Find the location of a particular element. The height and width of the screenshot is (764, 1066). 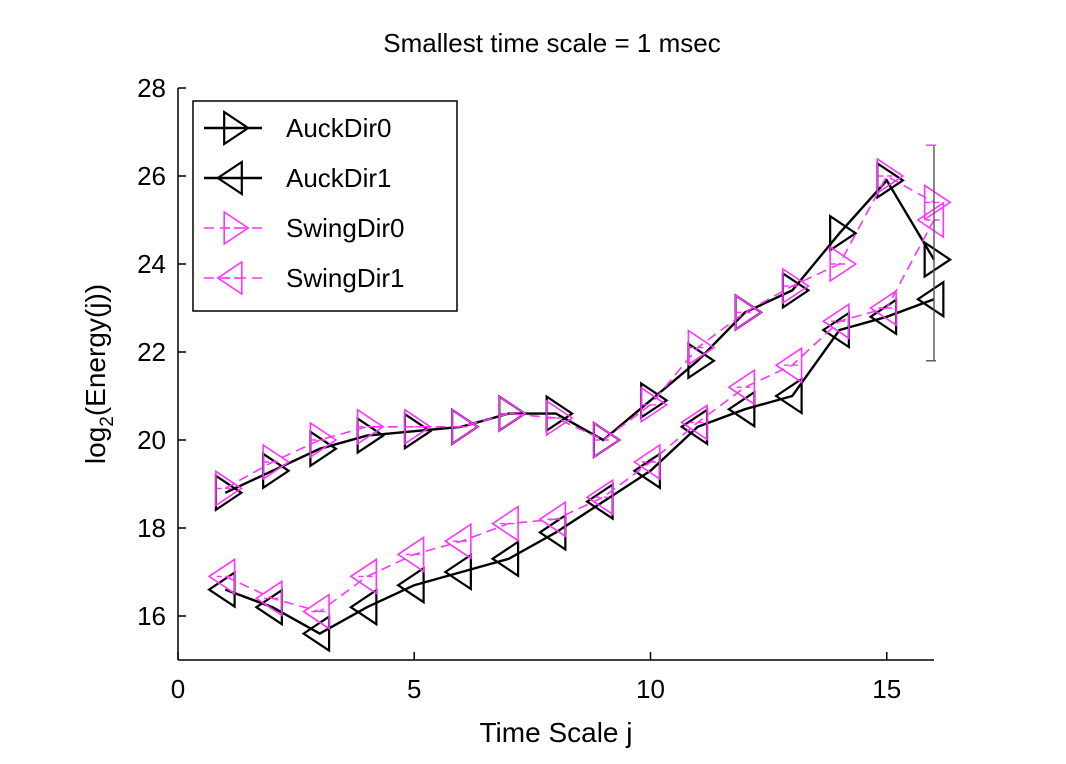

x-tick-label: 0 is located at coordinates (178, 689).